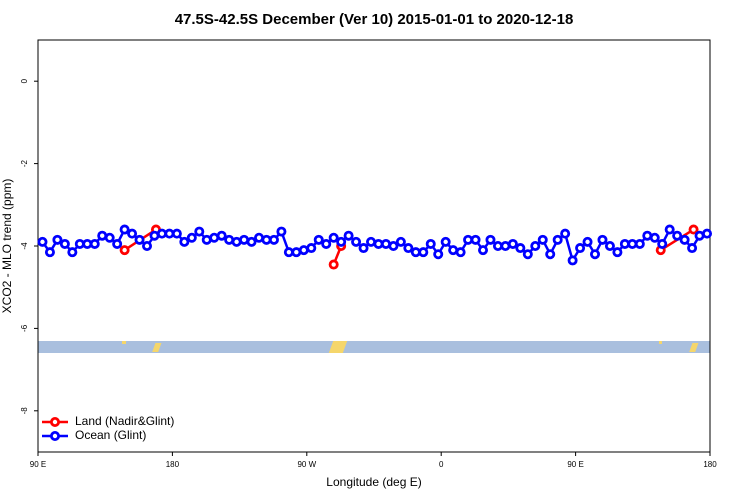  What do you see at coordinates (306, 464) in the screenshot?
I see `x-tick-label: 90 W` at bounding box center [306, 464].